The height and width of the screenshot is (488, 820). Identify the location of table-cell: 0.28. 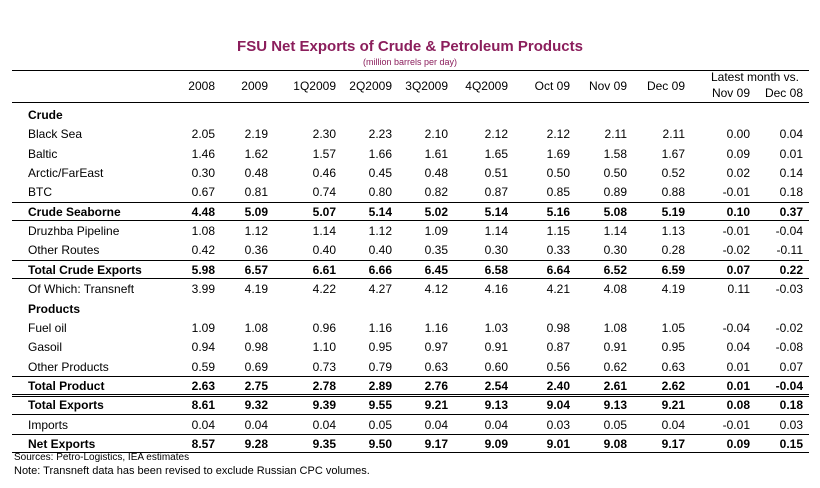
(673, 250).